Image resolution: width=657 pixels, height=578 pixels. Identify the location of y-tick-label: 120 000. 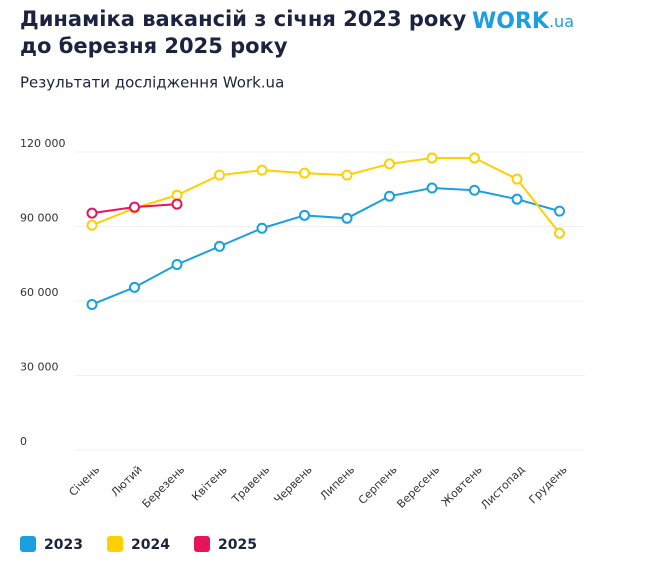
(43, 143).